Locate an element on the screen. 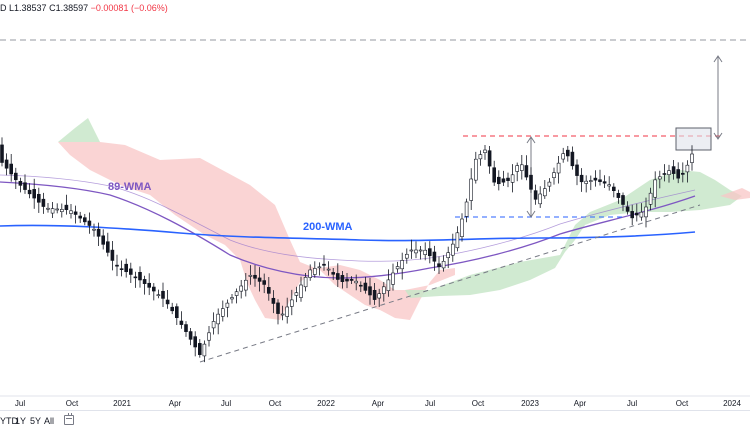 This screenshot has height=431, width=750. calendar-icon is located at coordinates (69, 419).